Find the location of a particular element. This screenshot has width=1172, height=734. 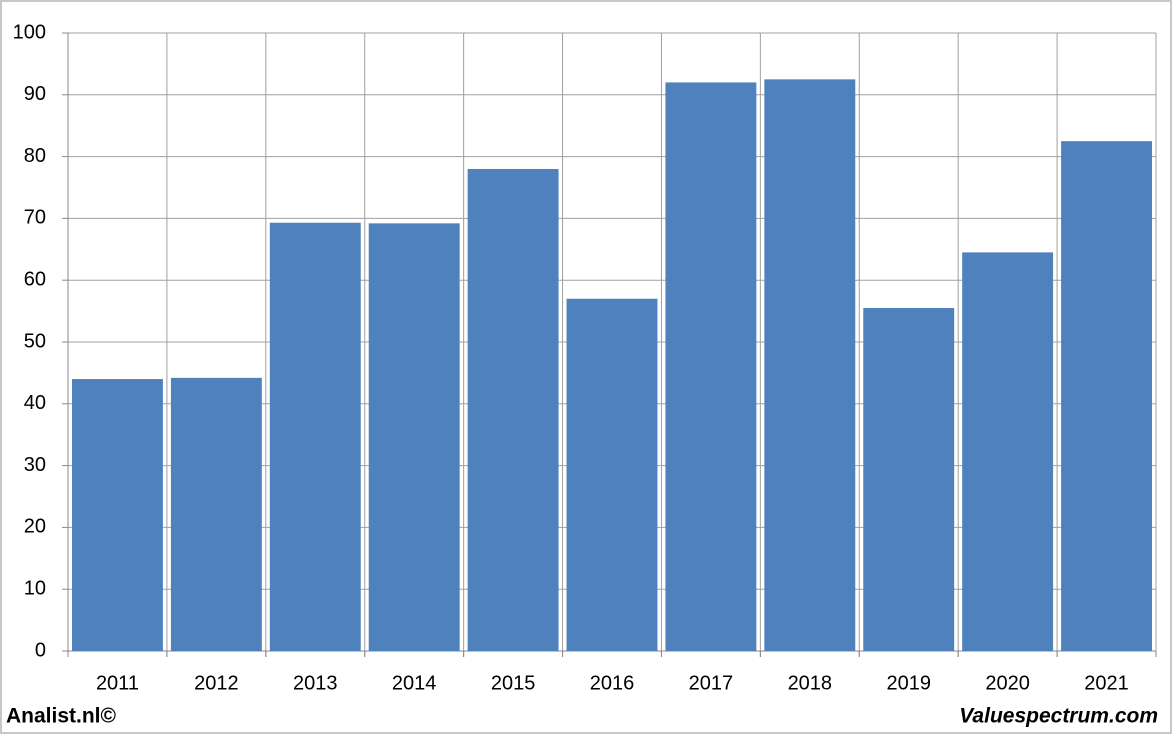

x-tick-label: 2015 is located at coordinates (513, 683).